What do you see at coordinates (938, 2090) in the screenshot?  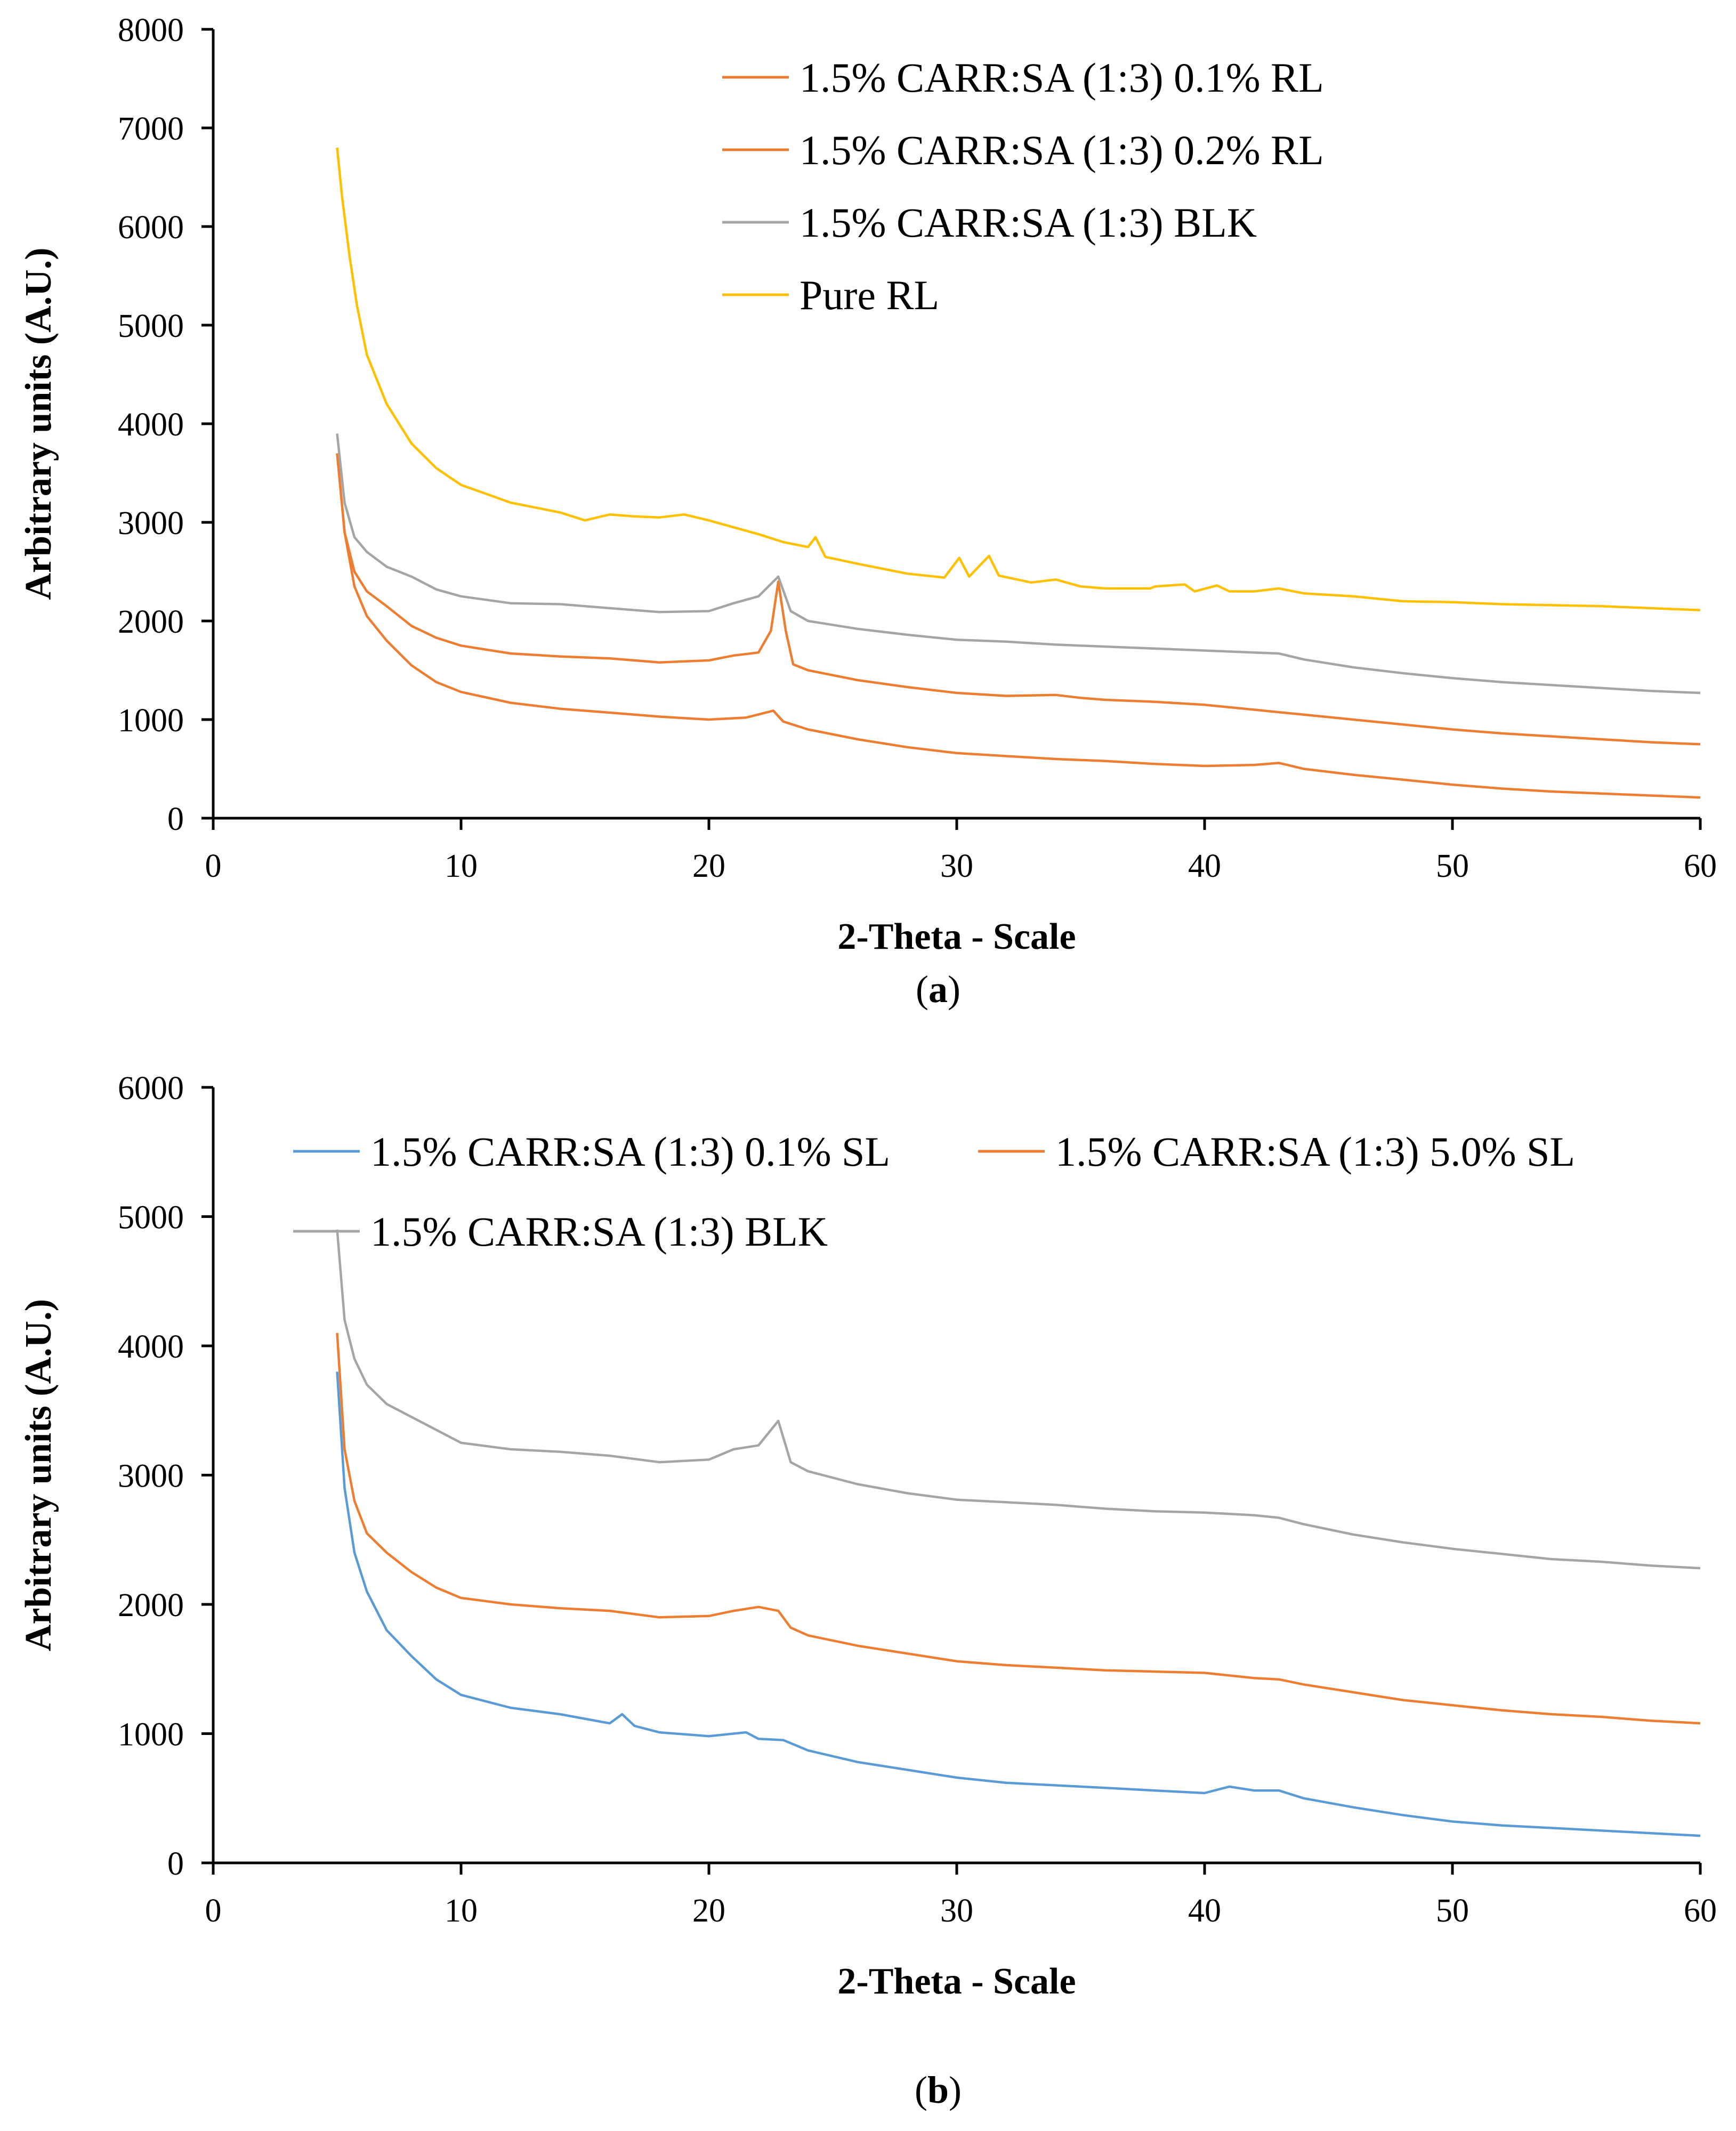 I see `panel-caption: (b)` at bounding box center [938, 2090].